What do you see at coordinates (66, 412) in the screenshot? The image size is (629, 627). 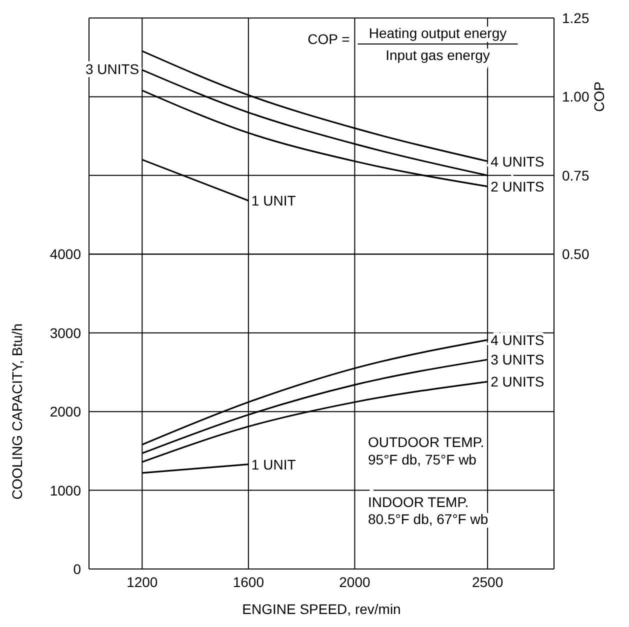 I see `y-tick-label: 2000` at bounding box center [66, 412].